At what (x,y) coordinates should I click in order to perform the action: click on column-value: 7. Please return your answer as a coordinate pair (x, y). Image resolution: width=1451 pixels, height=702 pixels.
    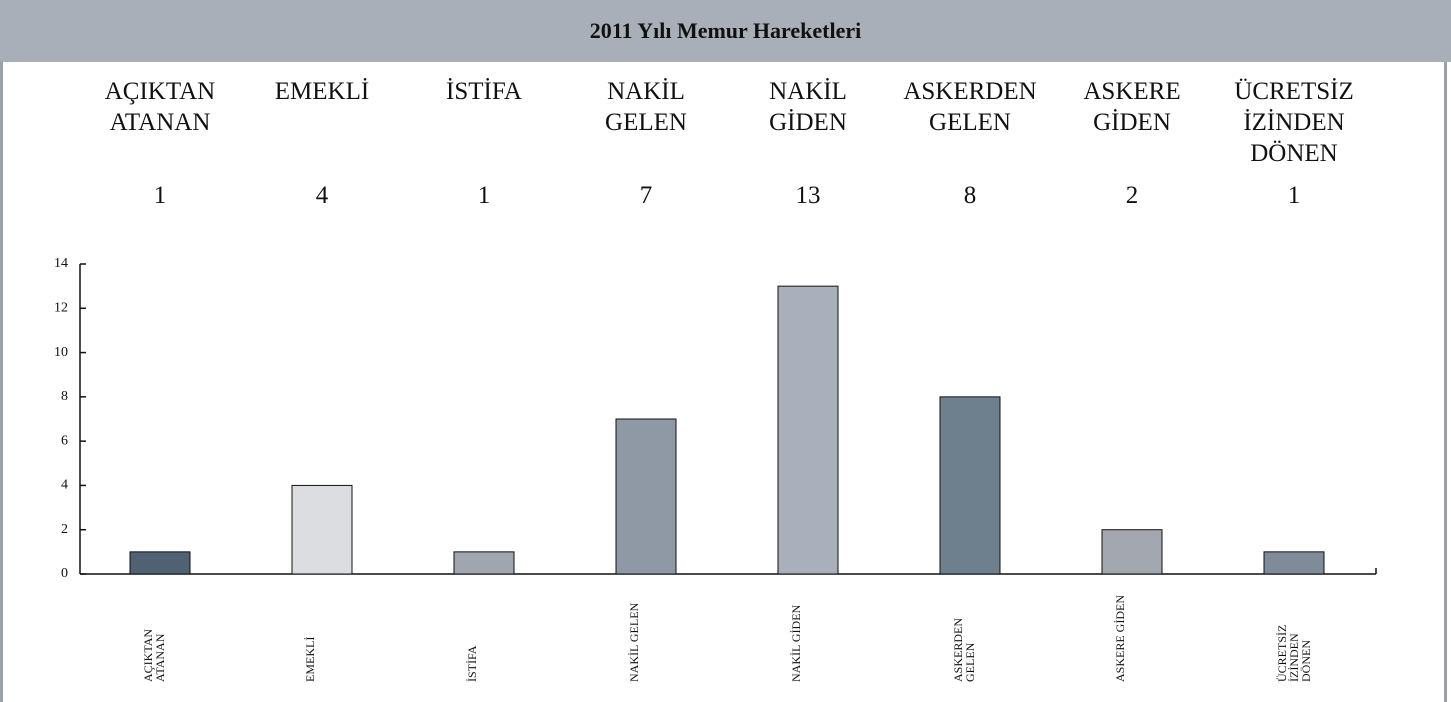
    Looking at the image, I should click on (646, 195).